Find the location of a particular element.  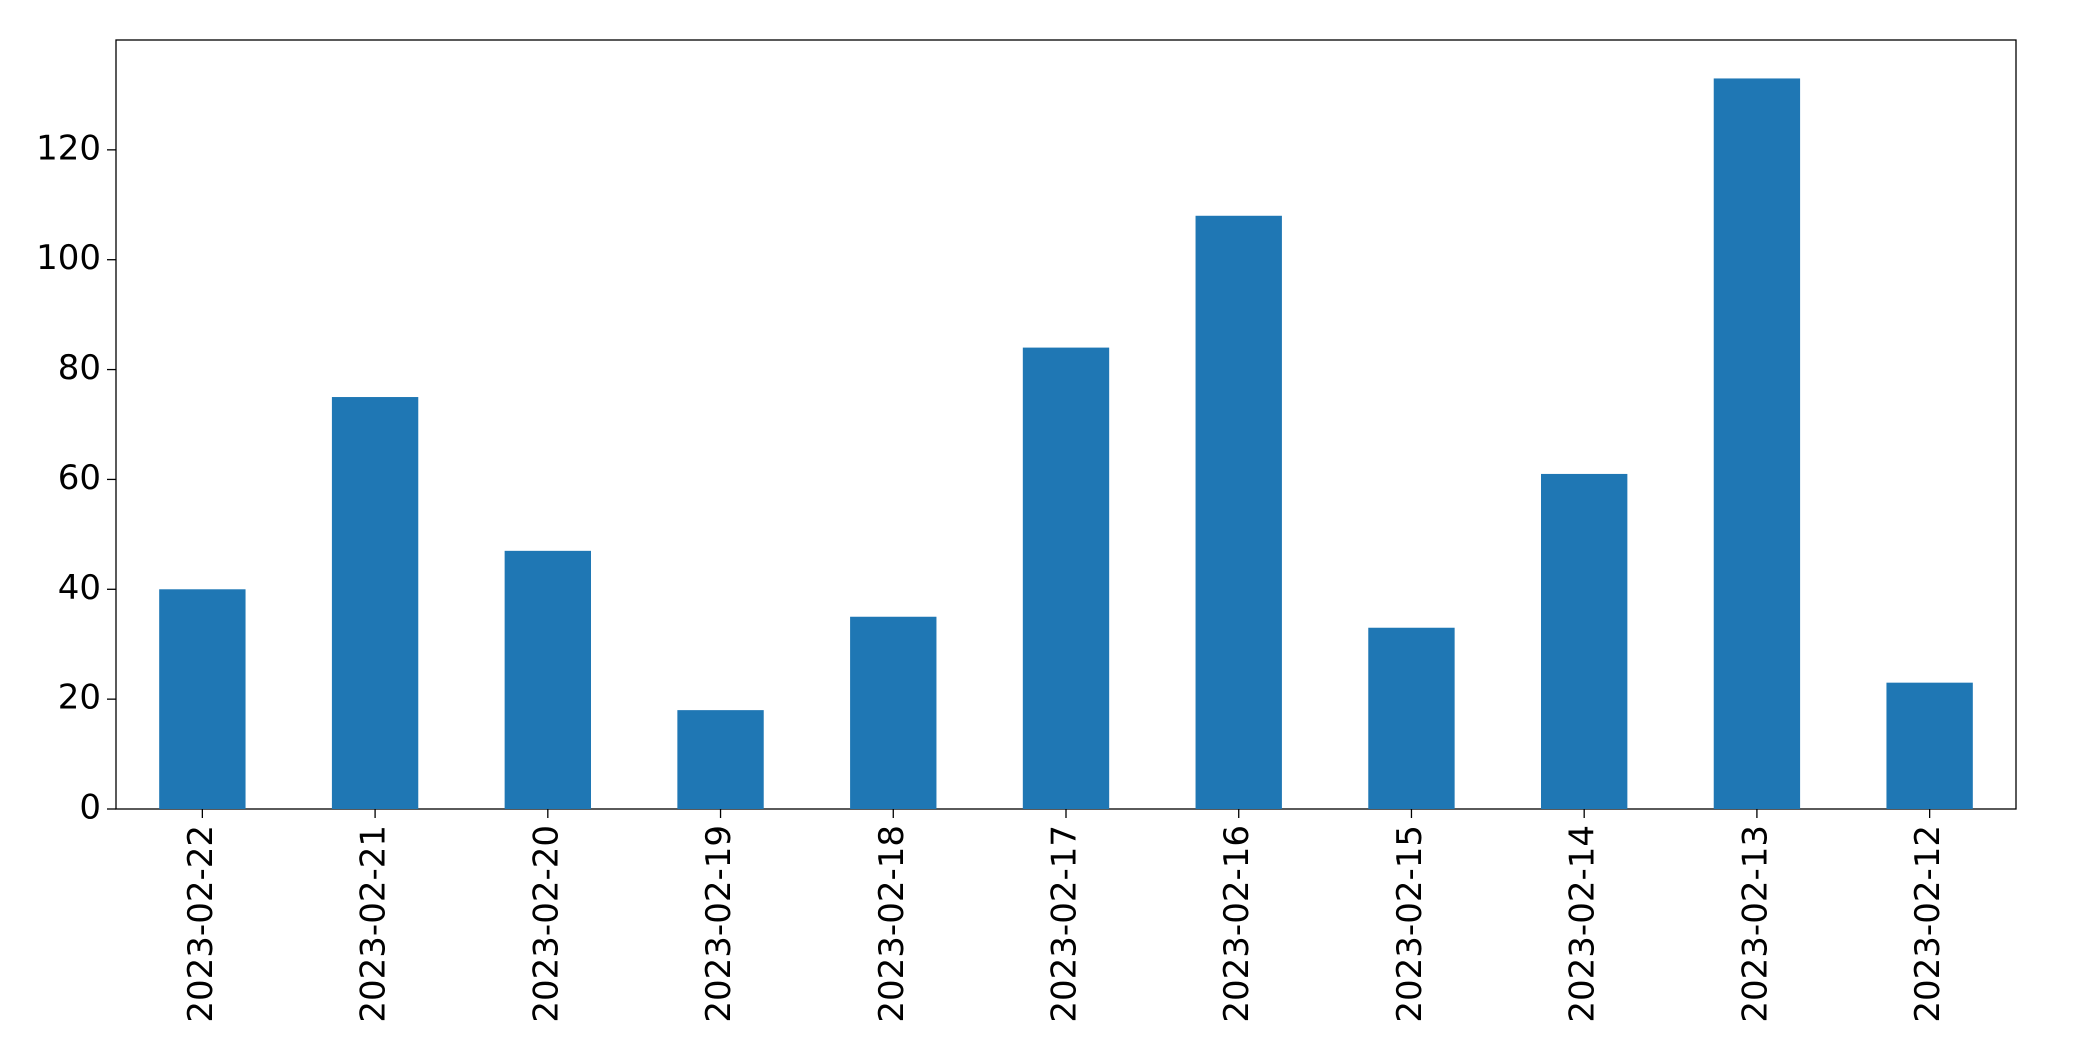

x-tick-label: 2023-02-16 is located at coordinates (1237, 924).